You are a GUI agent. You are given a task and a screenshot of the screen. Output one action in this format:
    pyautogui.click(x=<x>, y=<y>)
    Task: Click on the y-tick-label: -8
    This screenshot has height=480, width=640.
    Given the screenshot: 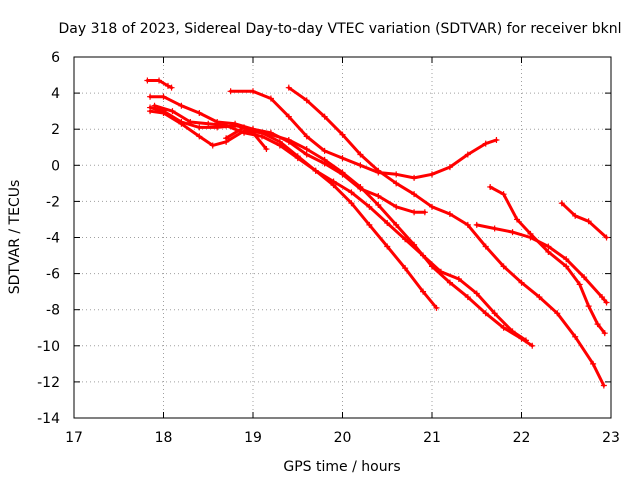 What is the action you would take?
    pyautogui.click(x=53, y=311)
    